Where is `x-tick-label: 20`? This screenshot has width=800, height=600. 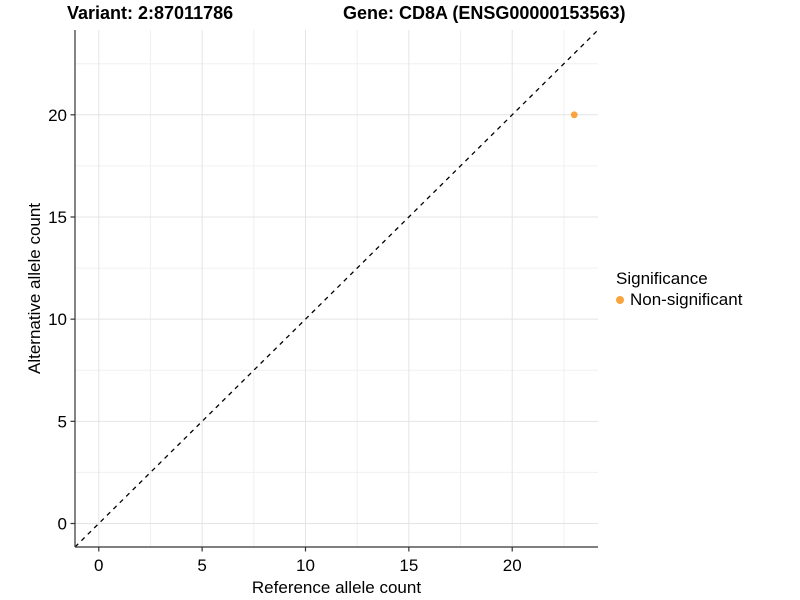
x-tick-label: 20 is located at coordinates (512, 565).